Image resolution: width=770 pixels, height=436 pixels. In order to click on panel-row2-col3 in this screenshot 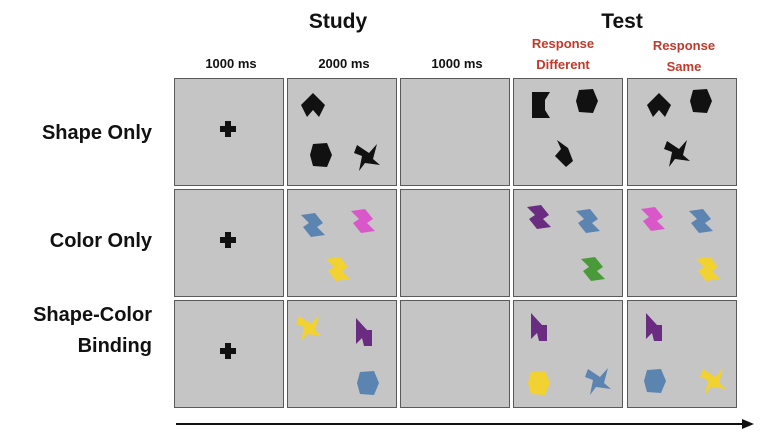, I will do `click(568, 354)`.